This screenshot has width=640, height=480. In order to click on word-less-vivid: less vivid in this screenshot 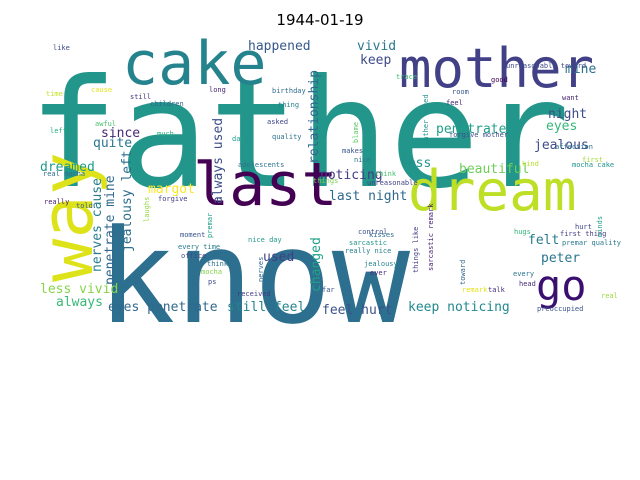, I will do `click(79, 289)`.